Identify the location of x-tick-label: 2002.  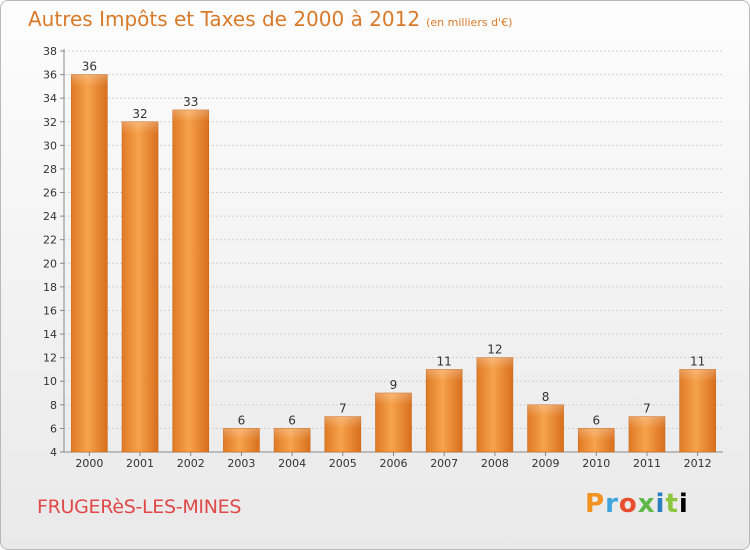
(191, 463).